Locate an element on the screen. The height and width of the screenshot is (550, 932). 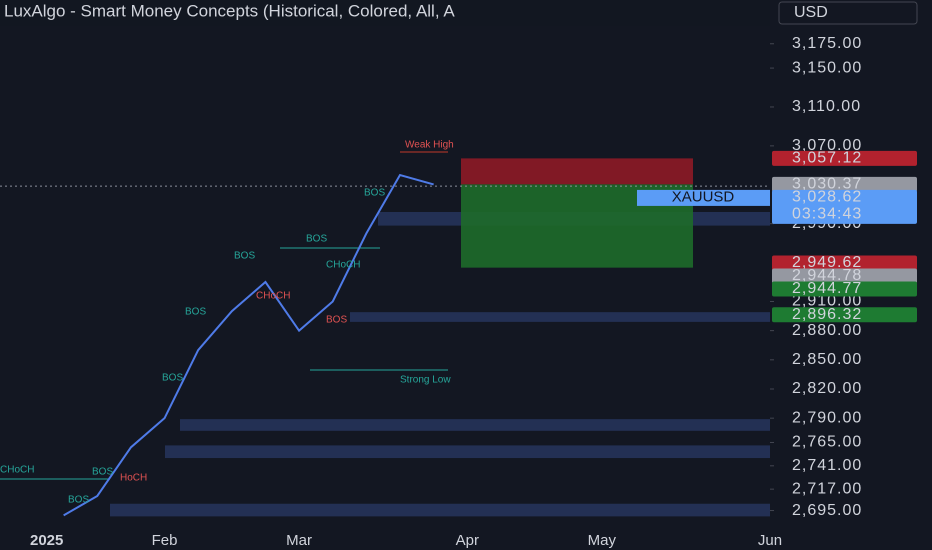
currency: USD is located at coordinates (811, 12).